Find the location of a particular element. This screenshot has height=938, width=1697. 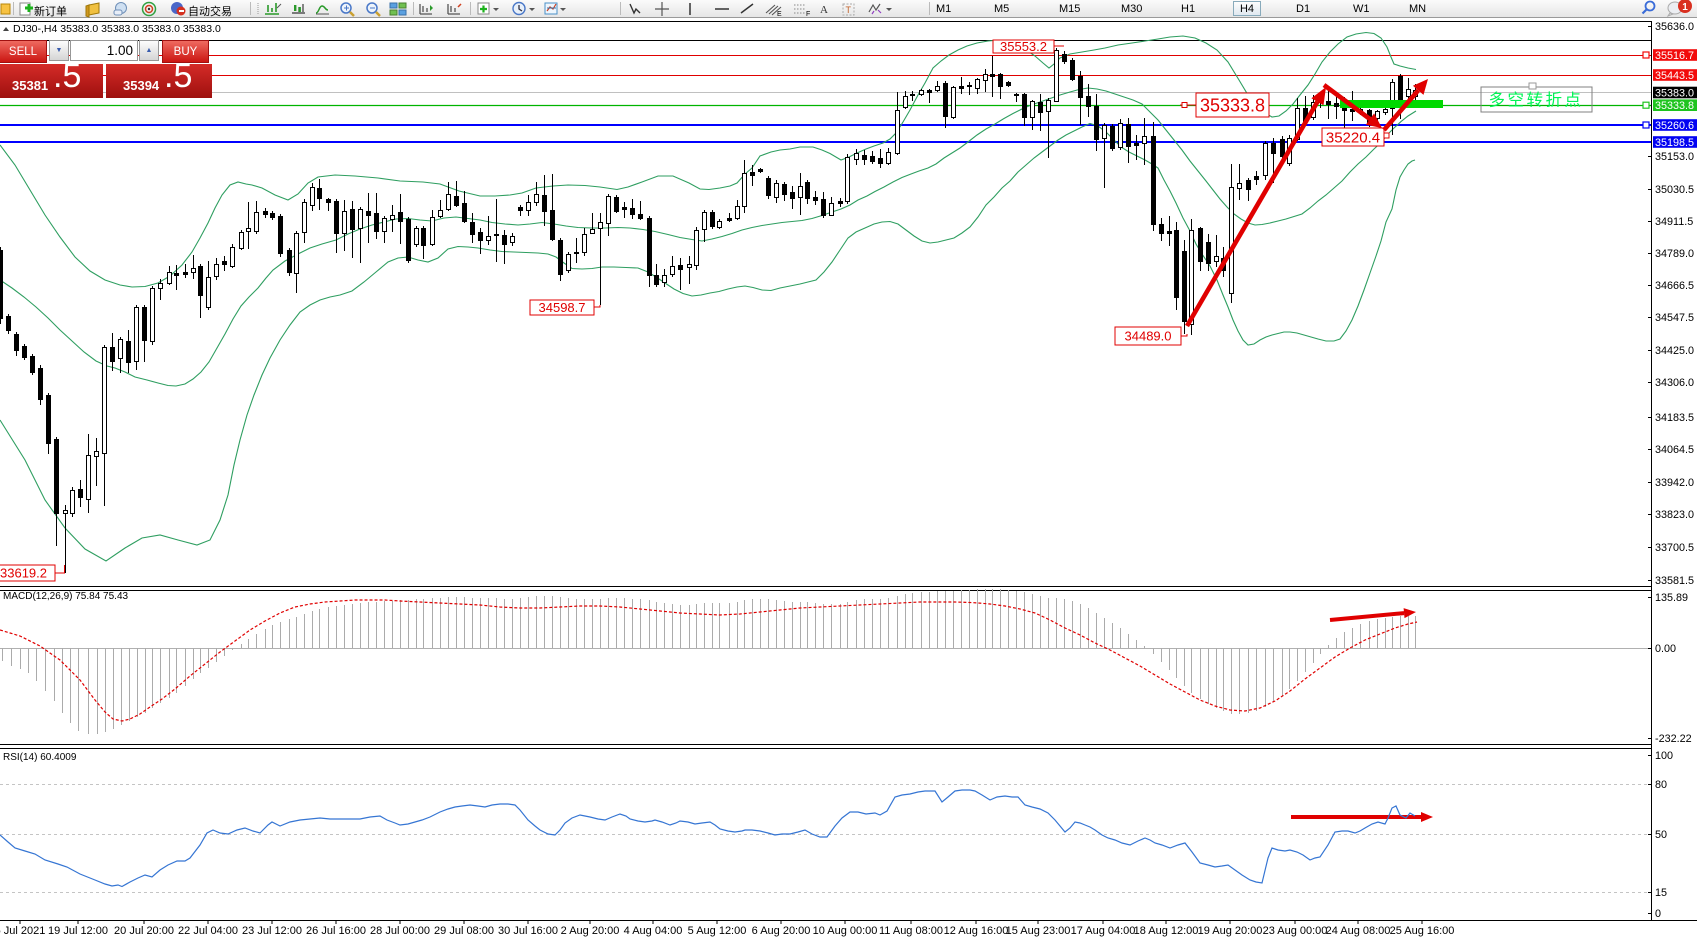

svg-text: 35153.0 is located at coordinates (1674, 157).